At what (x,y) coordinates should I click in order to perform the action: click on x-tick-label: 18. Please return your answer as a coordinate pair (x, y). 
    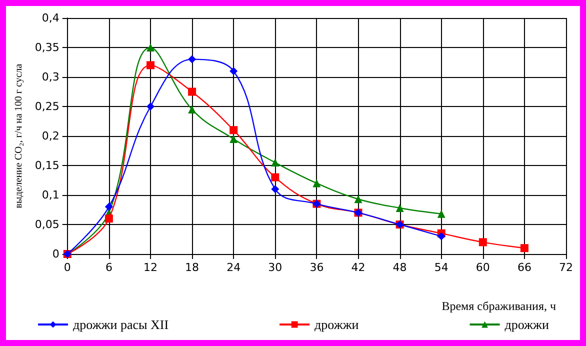
    Looking at the image, I should click on (192, 267).